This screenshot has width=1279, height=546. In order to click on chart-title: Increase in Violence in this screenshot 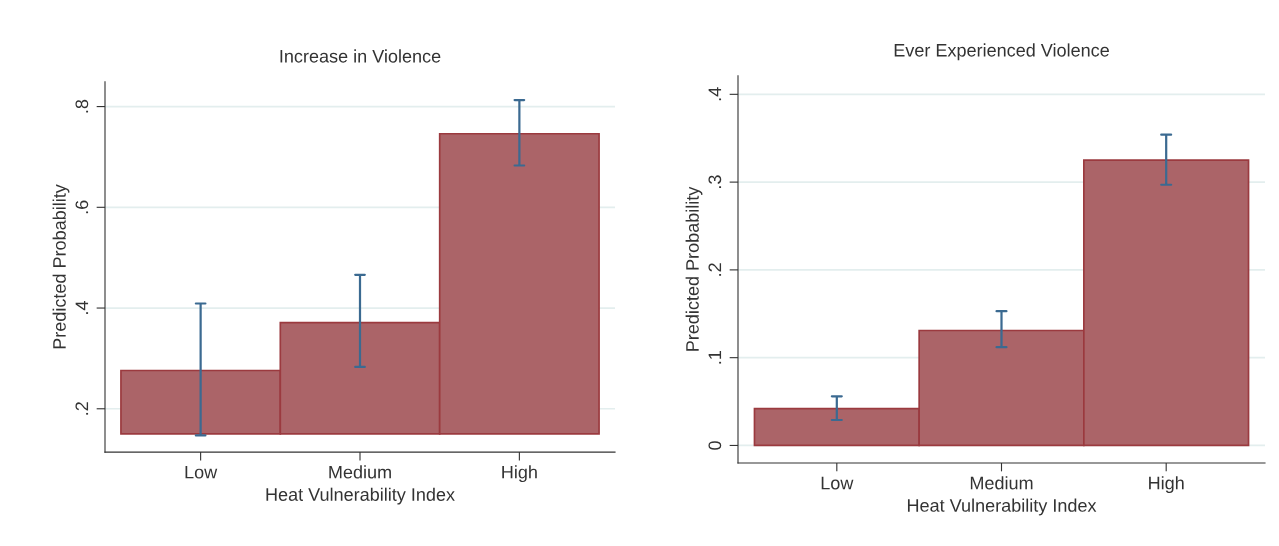, I will do `click(360, 56)`.